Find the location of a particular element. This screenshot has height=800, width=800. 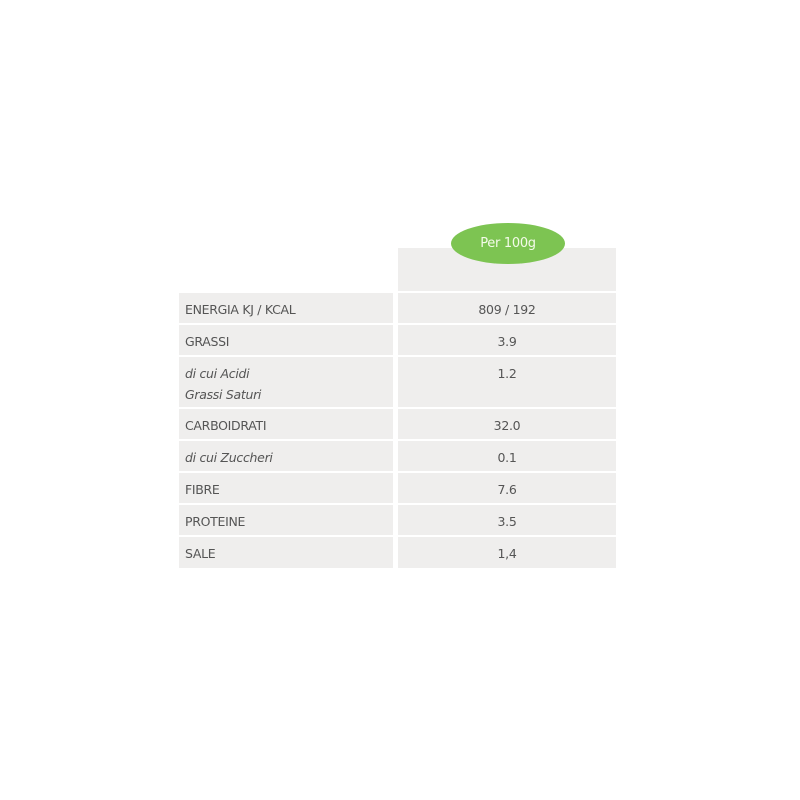

nutrient-label: di cui Zuccheri is located at coordinates (286, 456).